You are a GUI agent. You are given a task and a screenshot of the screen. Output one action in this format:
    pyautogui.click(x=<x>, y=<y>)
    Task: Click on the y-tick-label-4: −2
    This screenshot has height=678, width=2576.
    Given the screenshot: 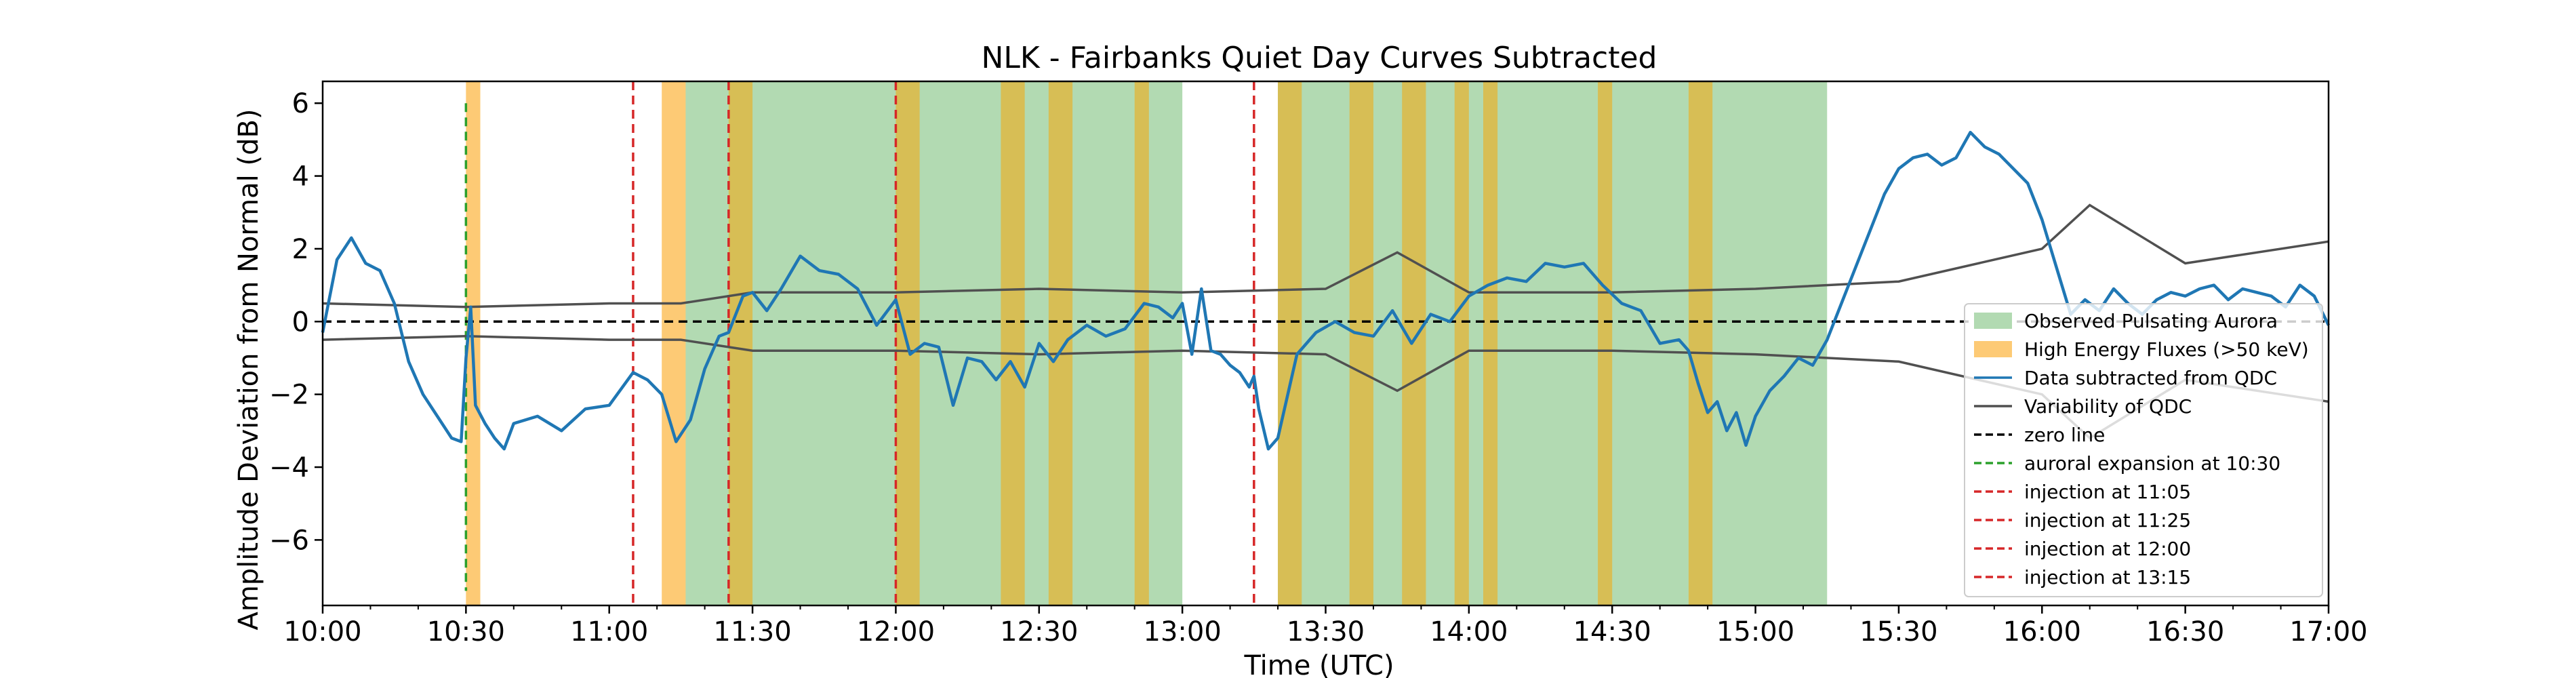 What is the action you would take?
    pyautogui.click(x=289, y=395)
    